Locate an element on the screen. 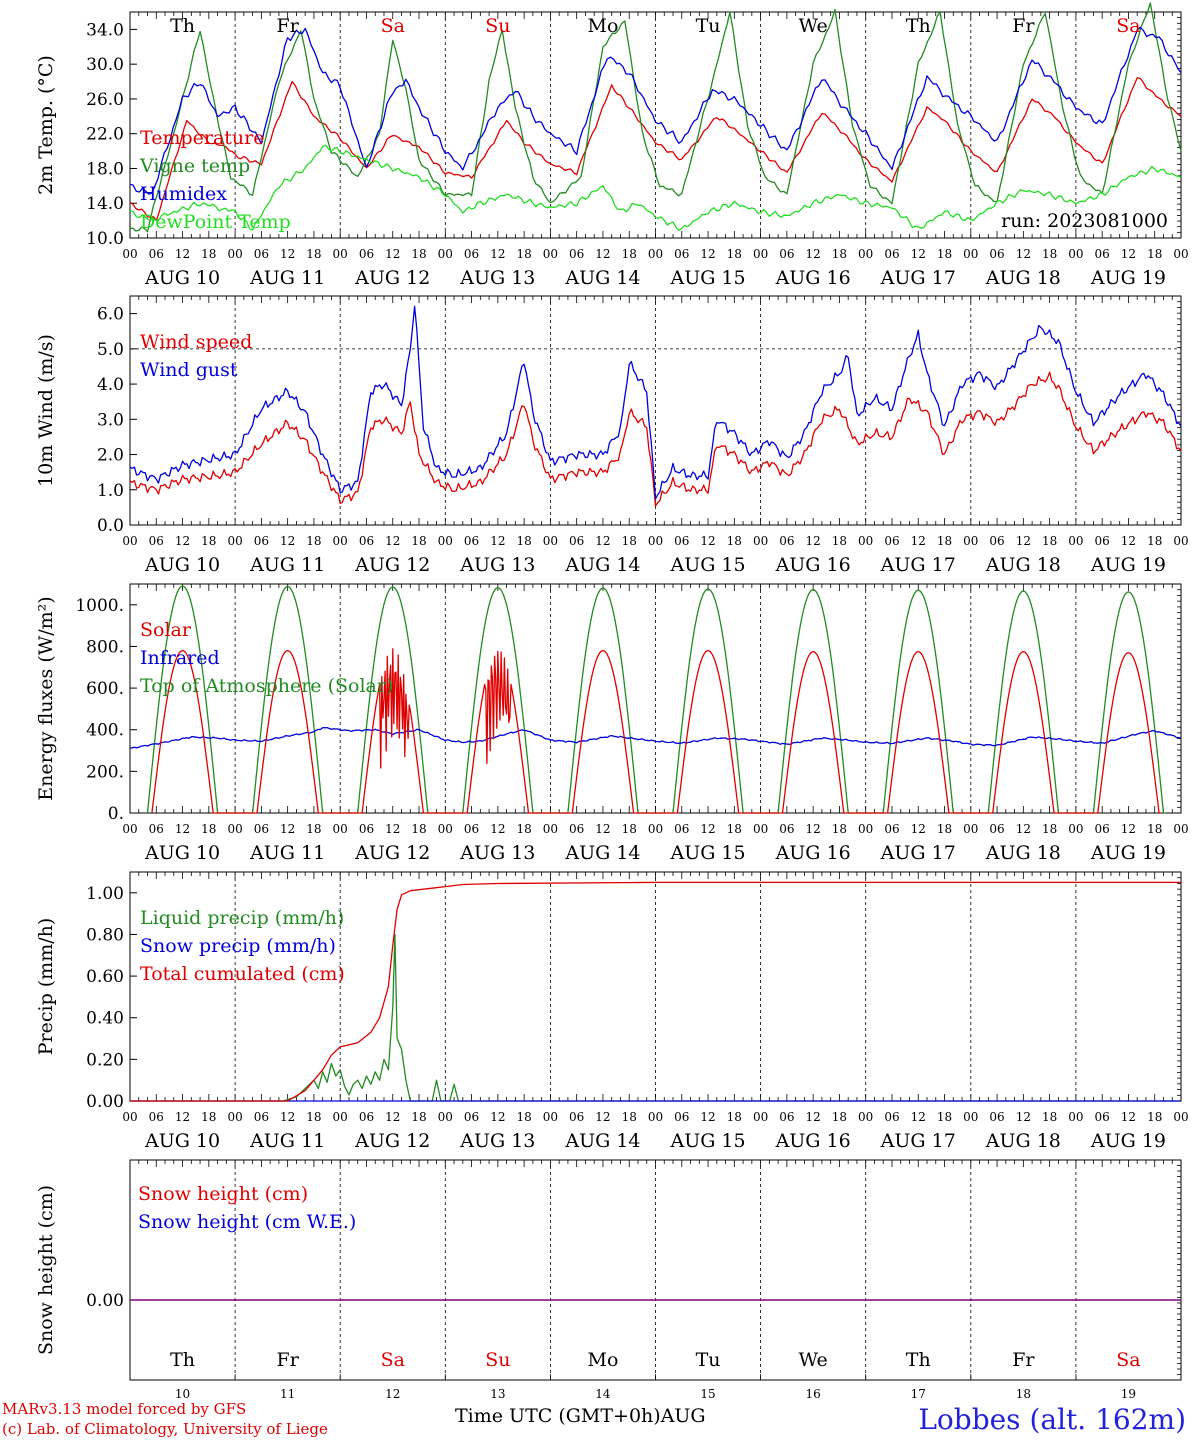 Image resolution: width=1194 pixels, height=1440 pixels. panel5-legend-1: Snow height (cm W.E.) is located at coordinates (247, 1222).